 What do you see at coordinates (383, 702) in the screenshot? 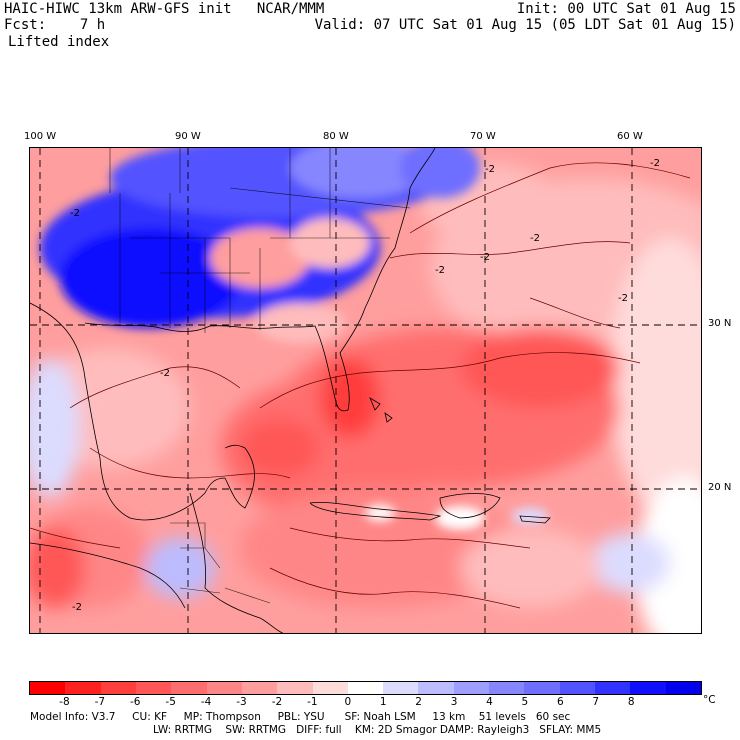
I see `colorbar-tick-label: 1` at bounding box center [383, 702].